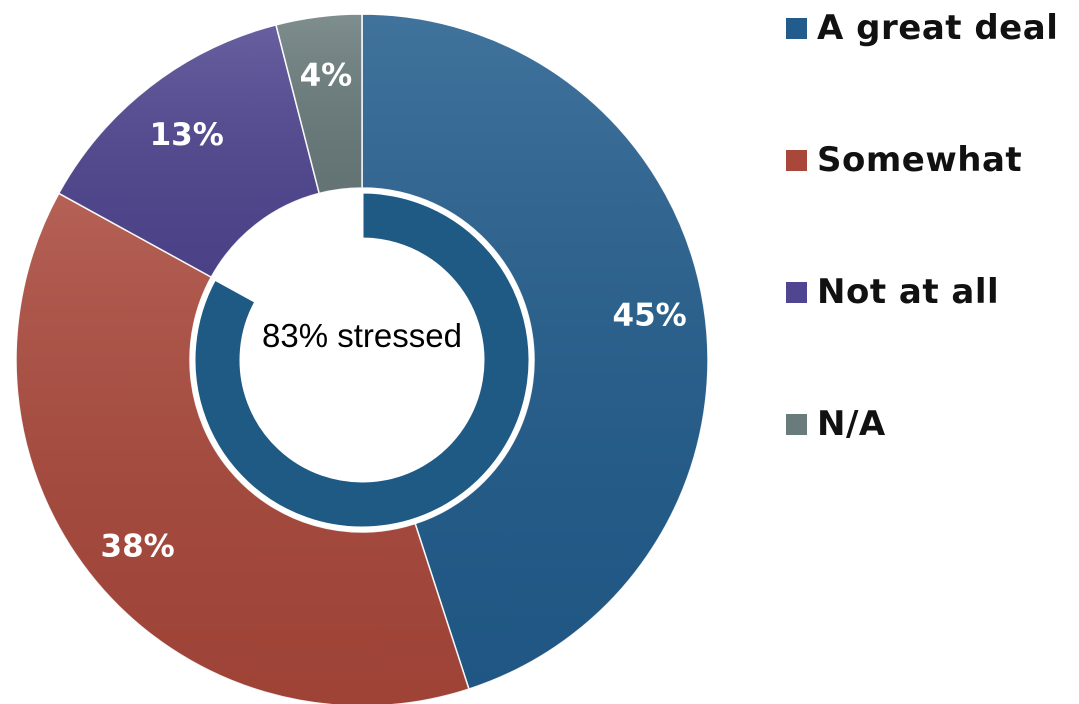  Describe the element at coordinates (650, 315) in the screenshot. I see `slice-label-a-great-deal: 45%` at that location.